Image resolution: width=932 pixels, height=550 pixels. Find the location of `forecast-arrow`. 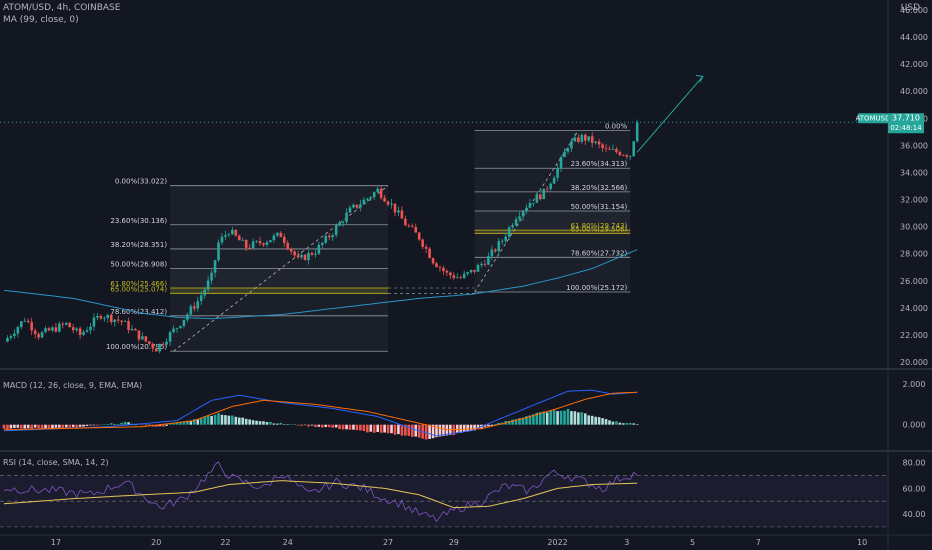

forecast-arrow is located at coordinates (670, 114).